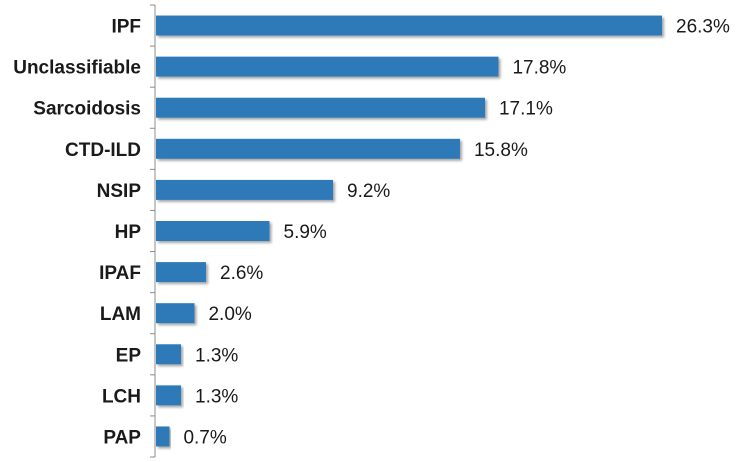  What do you see at coordinates (120, 314) in the screenshot?
I see `category-label: LAM` at bounding box center [120, 314].